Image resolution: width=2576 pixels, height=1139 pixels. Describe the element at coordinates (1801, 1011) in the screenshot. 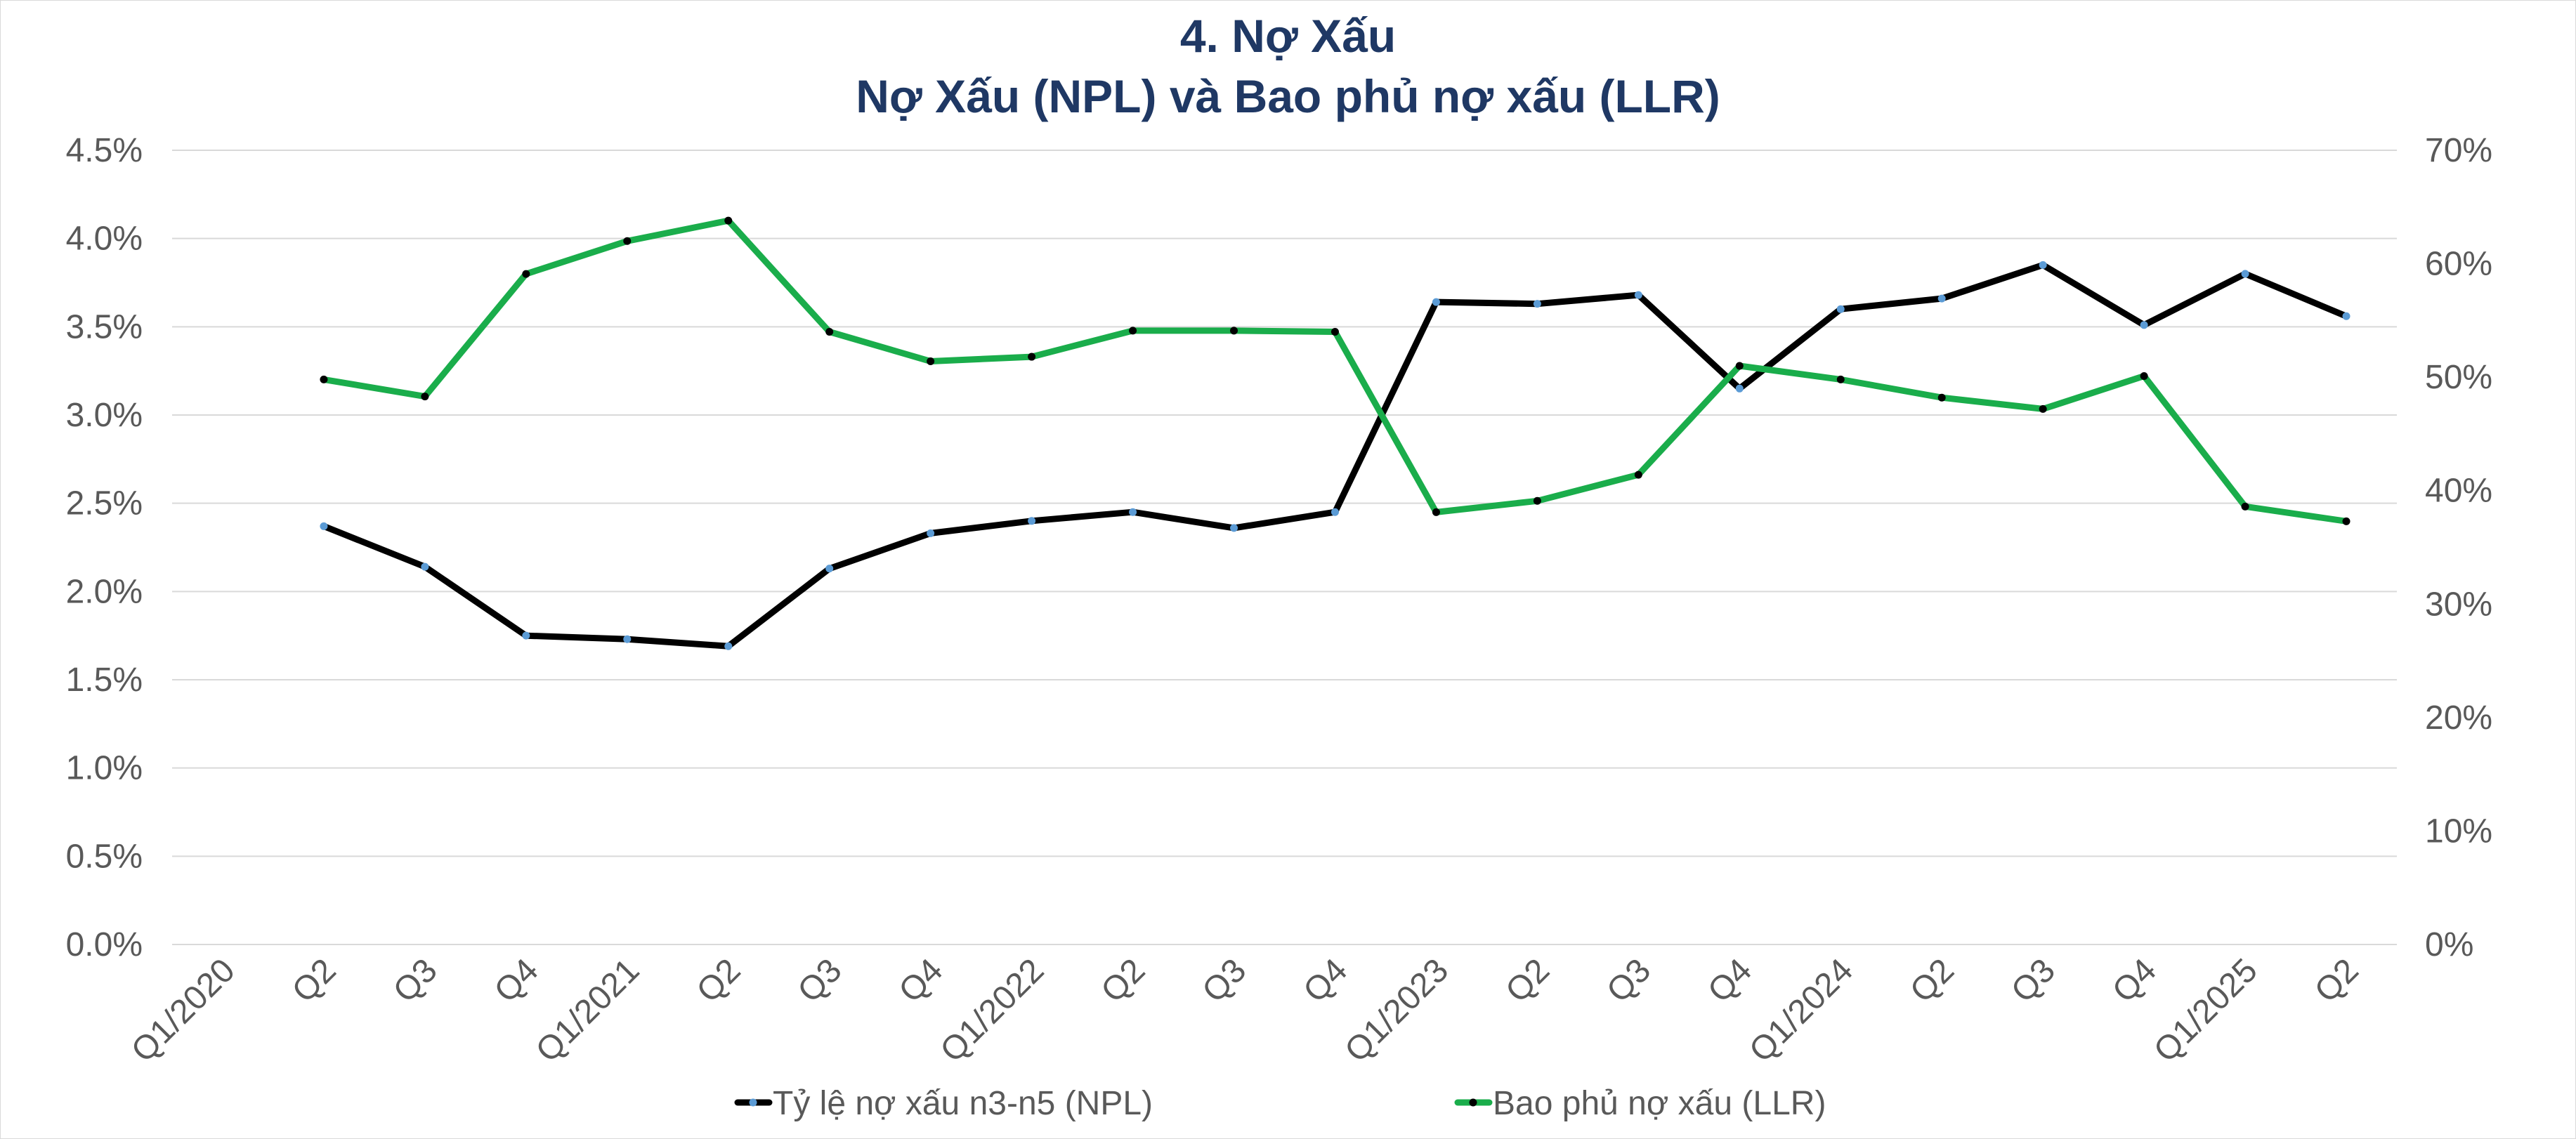

I see `x-axis-tick-label: Q1/2024` at that location.